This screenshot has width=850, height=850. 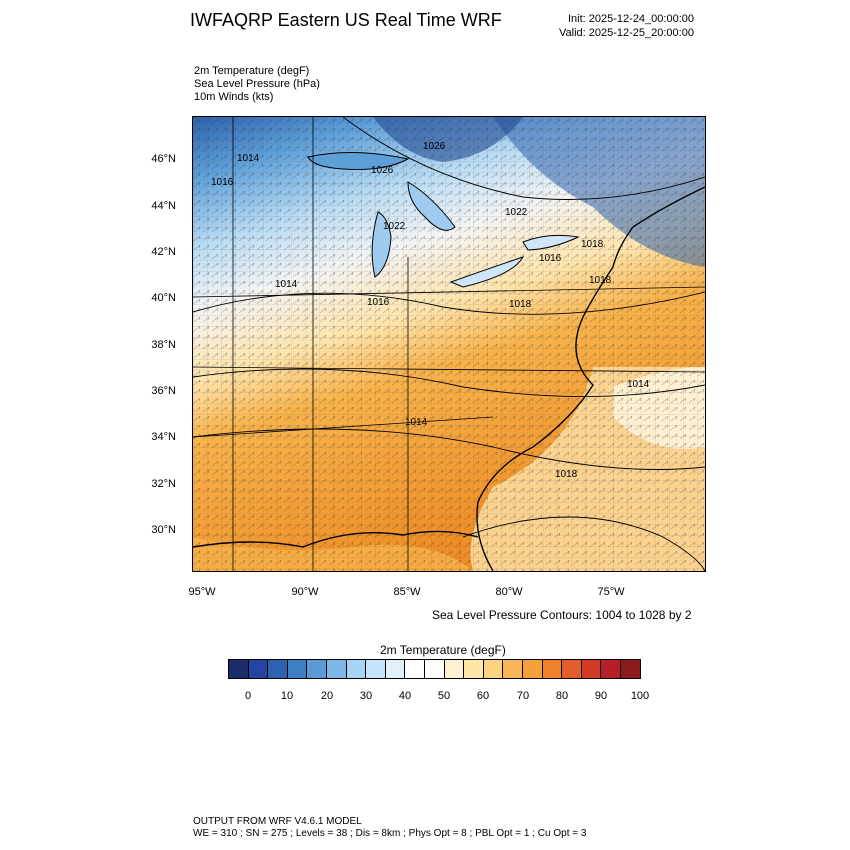 What do you see at coordinates (523, 696) in the screenshot?
I see `colorbar-label: 70` at bounding box center [523, 696].